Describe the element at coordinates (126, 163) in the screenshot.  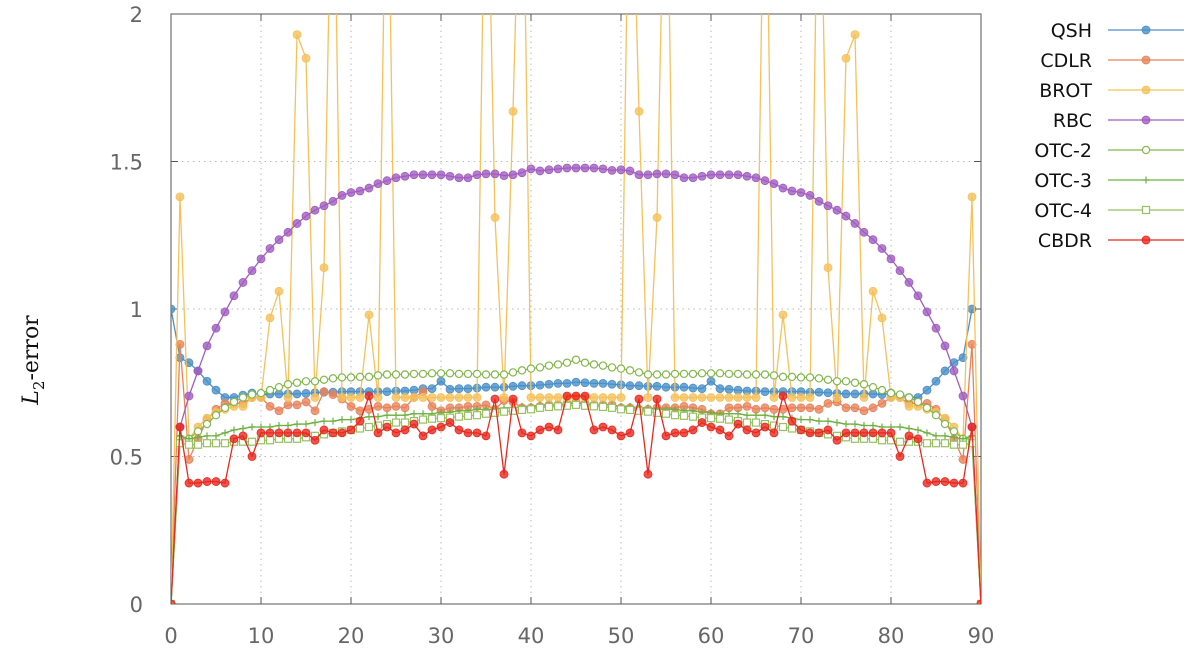
I see `y-tick-label: 1.5` at that location.